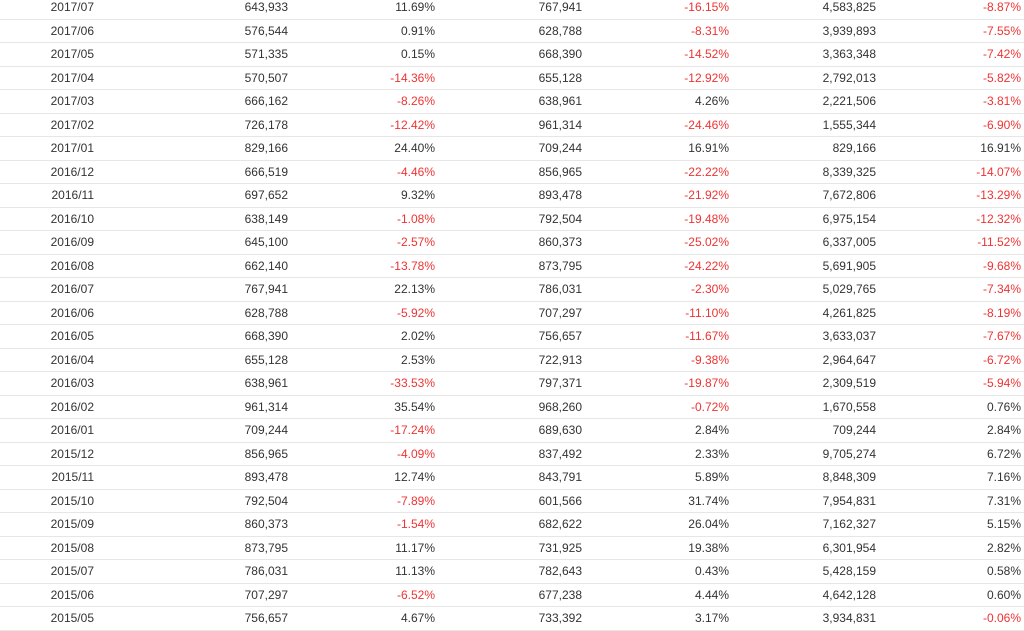 This screenshot has height=631, width=1024. Describe the element at coordinates (1003, 547) in the screenshot. I see `change-3-cell: 2.82%` at that location.